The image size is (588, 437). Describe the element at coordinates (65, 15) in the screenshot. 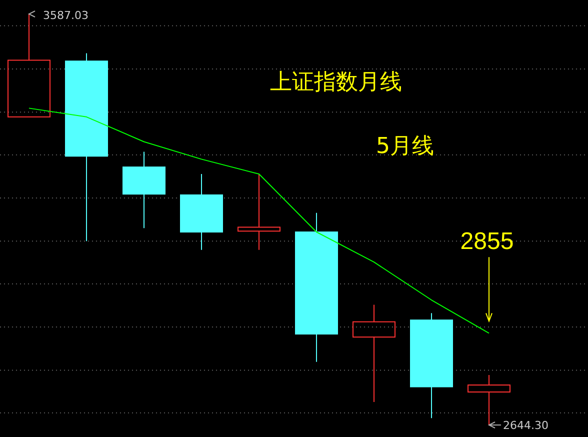

I see `annotation: 3587.03` at that location.